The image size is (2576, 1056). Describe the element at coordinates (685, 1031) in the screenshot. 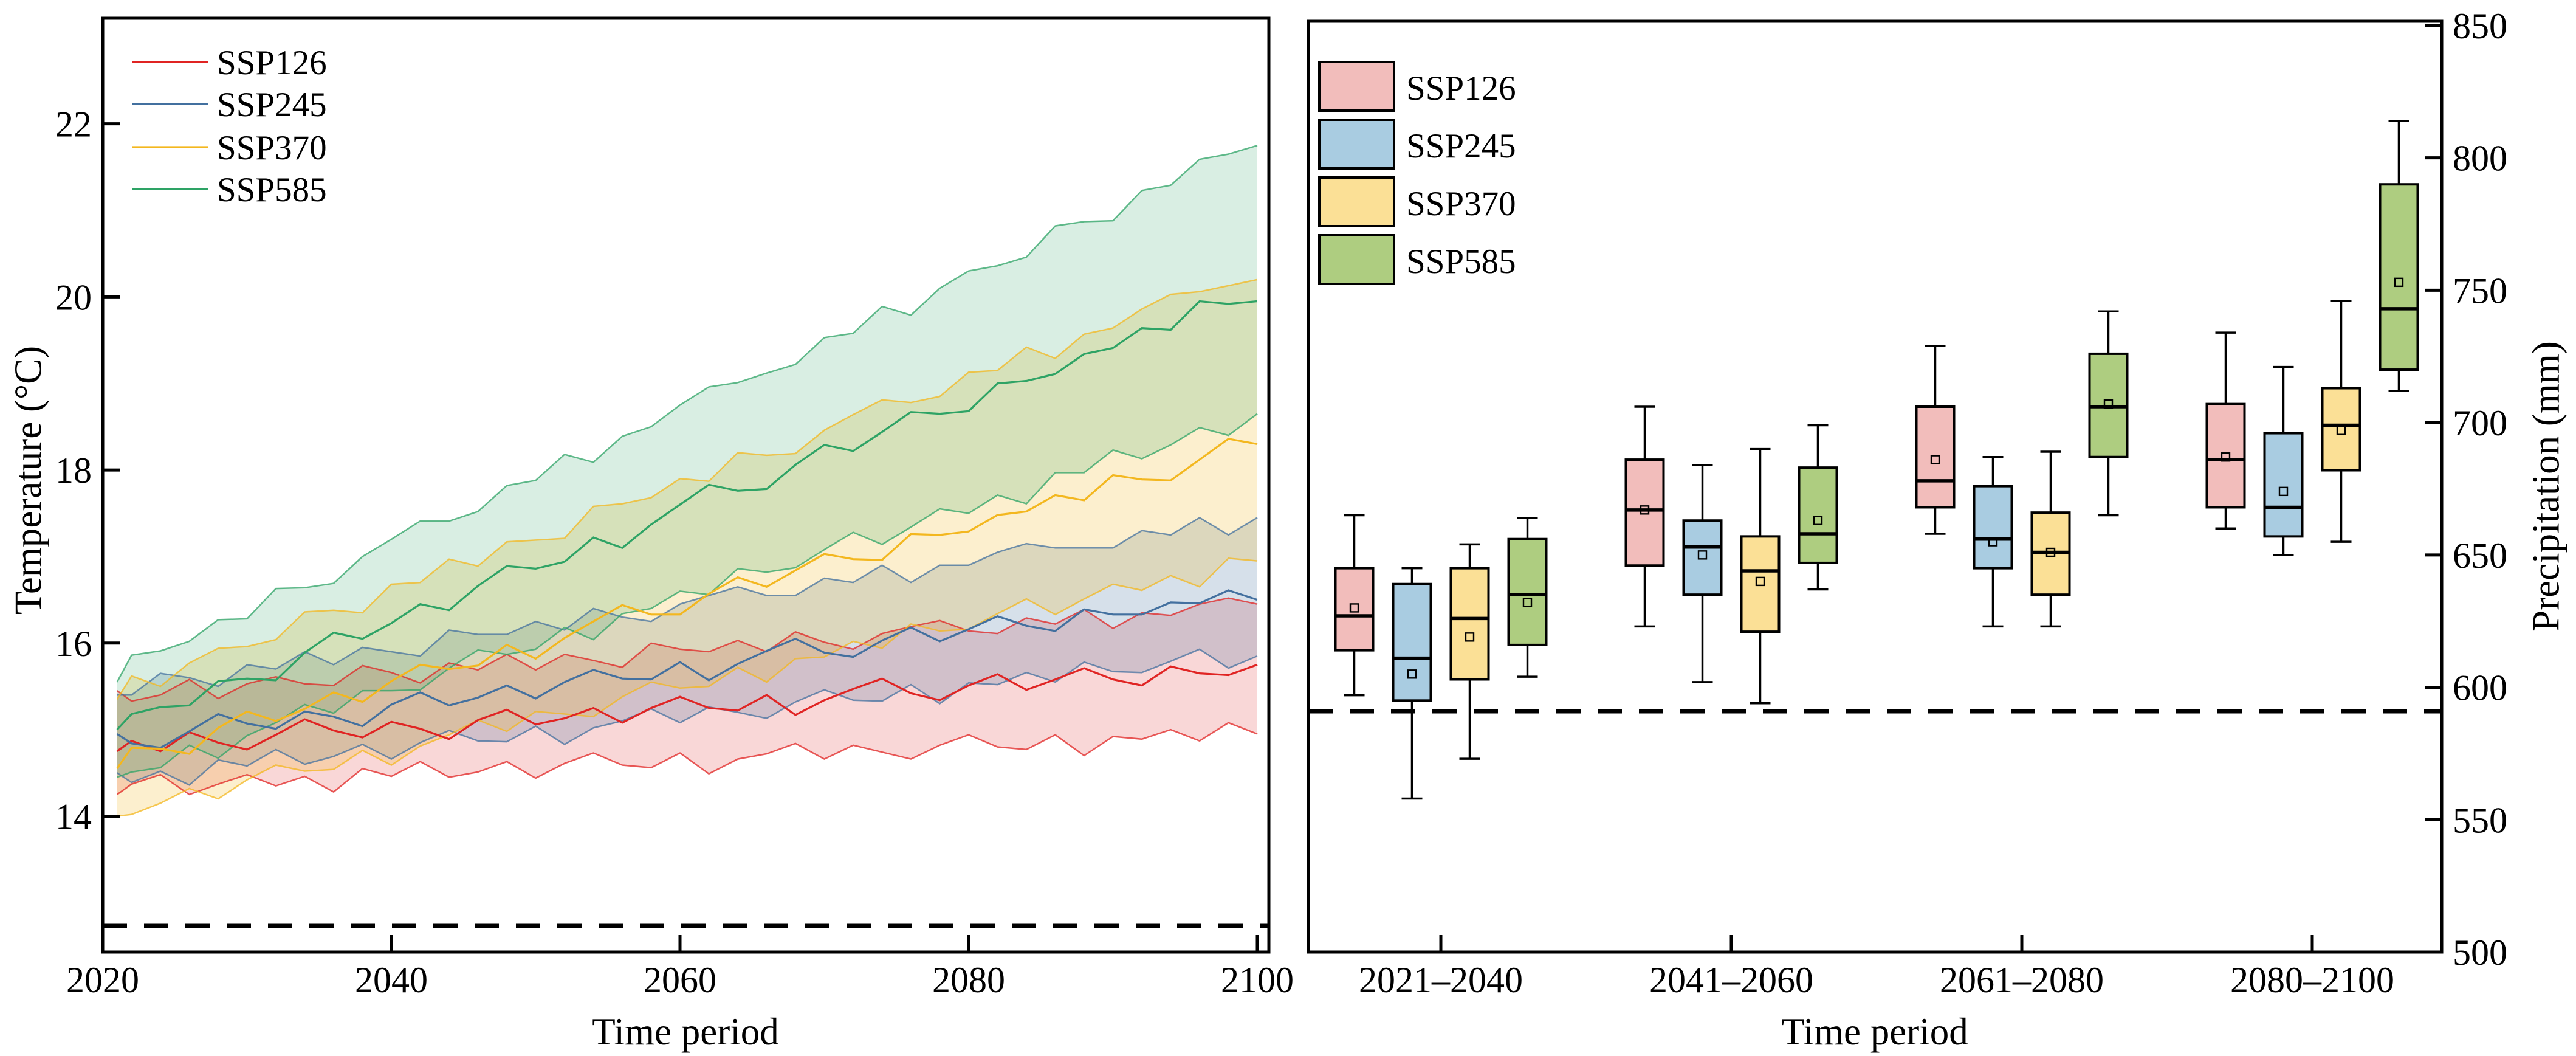

I see `temperature-x-axis-title: Time period` at that location.